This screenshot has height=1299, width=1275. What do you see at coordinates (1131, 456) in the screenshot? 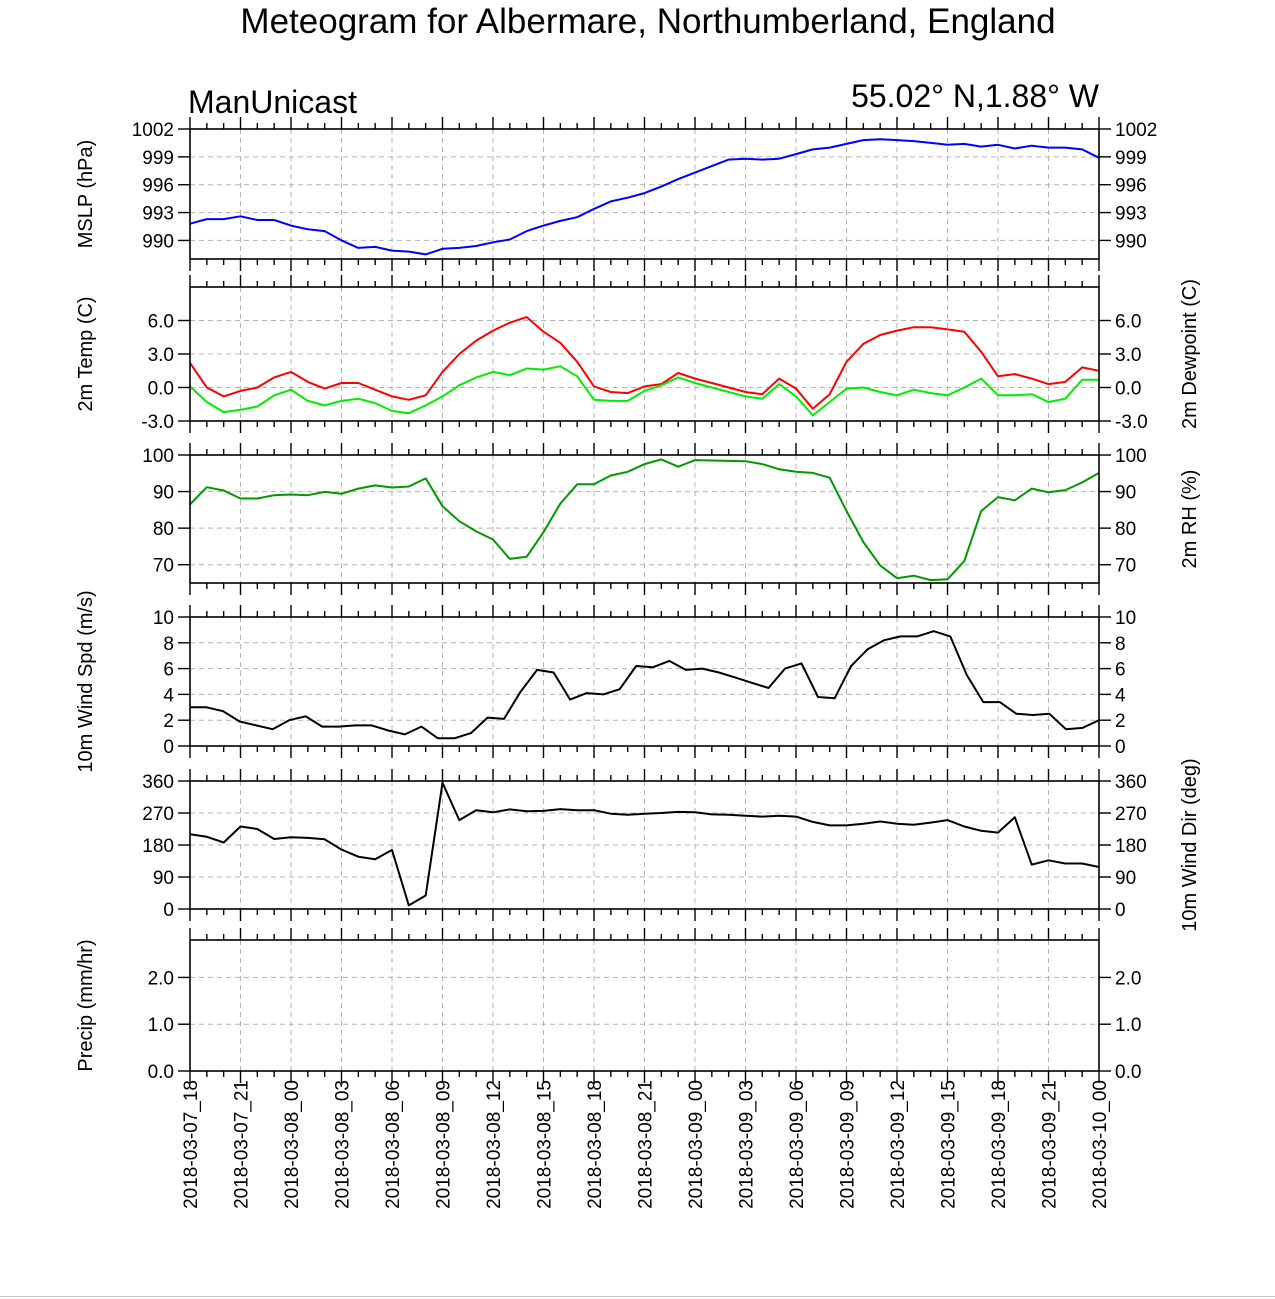
I see `y-tick-label-right: 100` at bounding box center [1131, 456].